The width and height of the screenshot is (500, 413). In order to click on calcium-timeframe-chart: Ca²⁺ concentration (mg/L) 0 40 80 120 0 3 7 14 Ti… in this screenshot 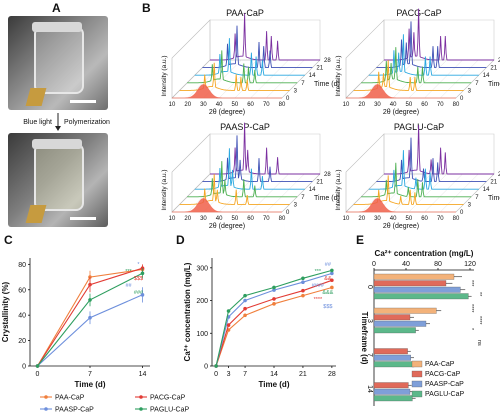, I will do `click(421, 327)`.